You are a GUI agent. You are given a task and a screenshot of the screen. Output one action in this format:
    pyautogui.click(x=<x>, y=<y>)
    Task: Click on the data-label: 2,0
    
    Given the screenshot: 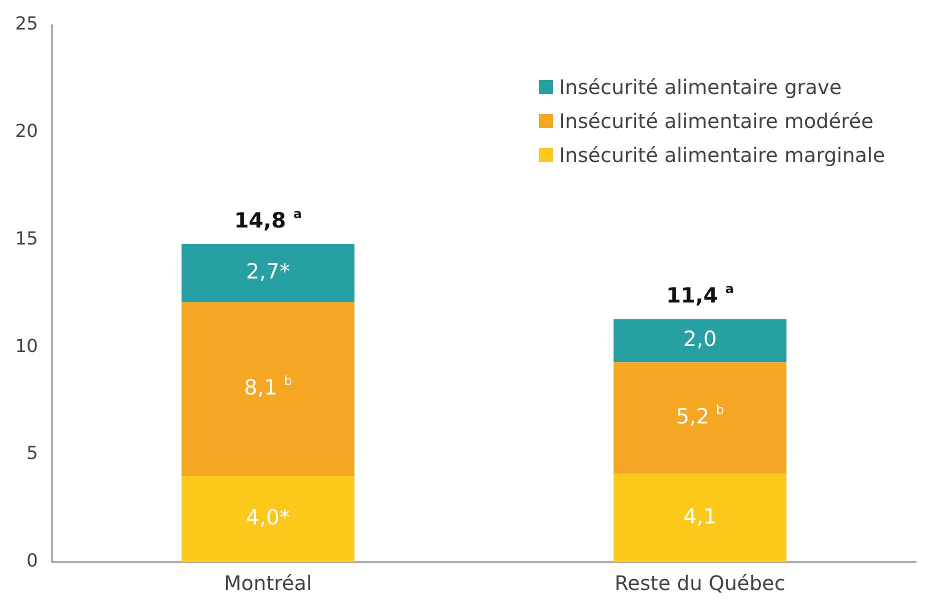 What is the action you would take?
    pyautogui.click(x=700, y=339)
    